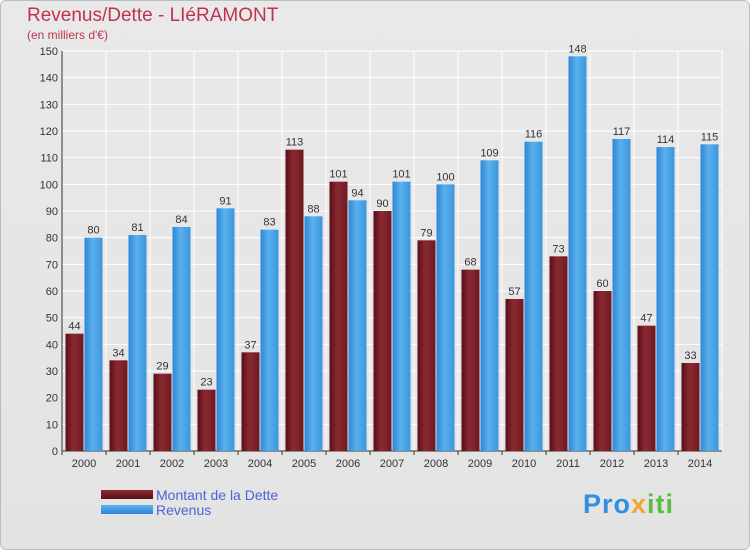  I want to click on x-tick-label: 2001, so click(128, 464).